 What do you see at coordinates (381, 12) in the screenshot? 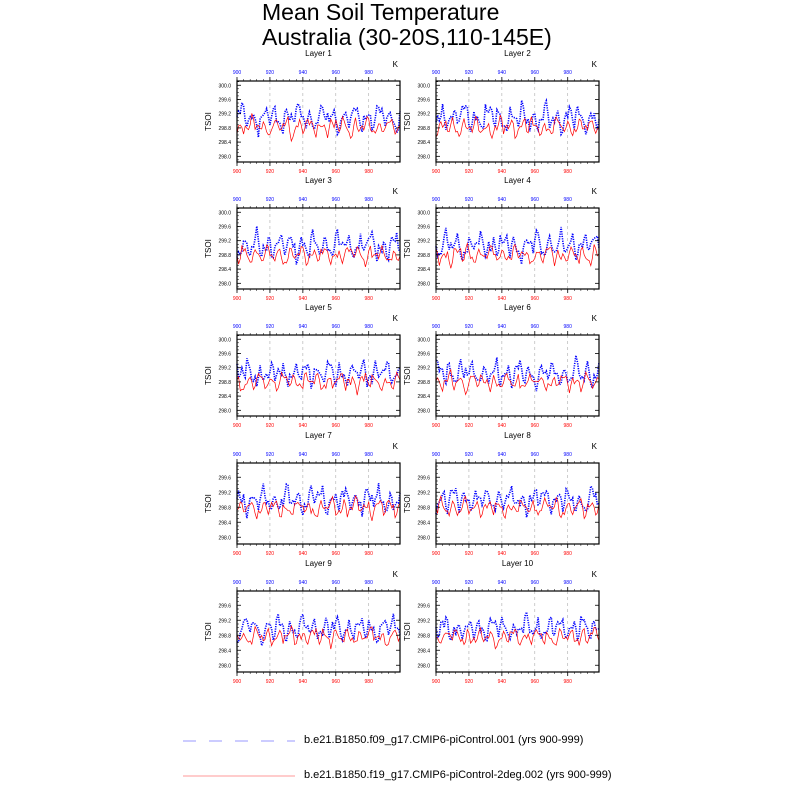
I see `figure-title-line1: Mean Soil Temperature` at bounding box center [381, 12].